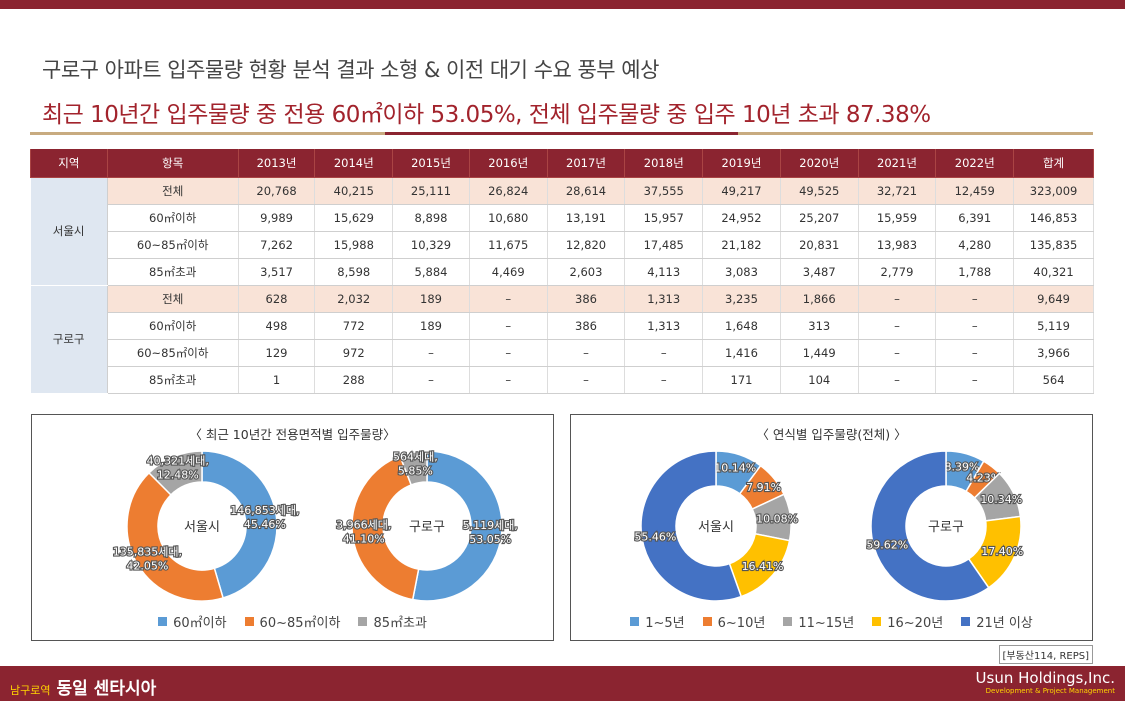  I want to click on legend-label: 85㎡초과, so click(400, 623).